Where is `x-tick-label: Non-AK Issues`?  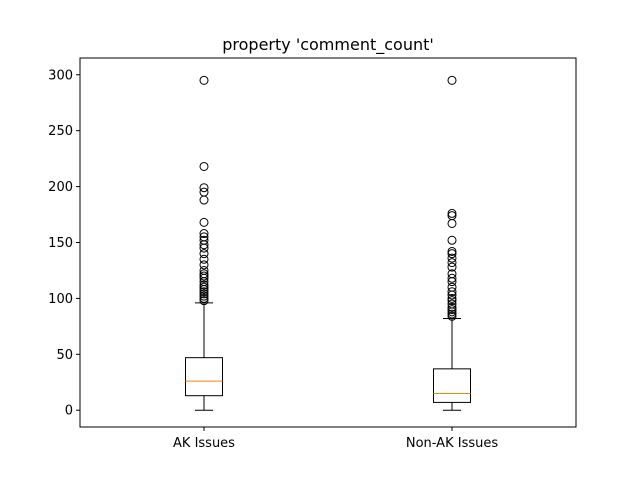 x-tick-label: Non-AK Issues is located at coordinates (452, 443).